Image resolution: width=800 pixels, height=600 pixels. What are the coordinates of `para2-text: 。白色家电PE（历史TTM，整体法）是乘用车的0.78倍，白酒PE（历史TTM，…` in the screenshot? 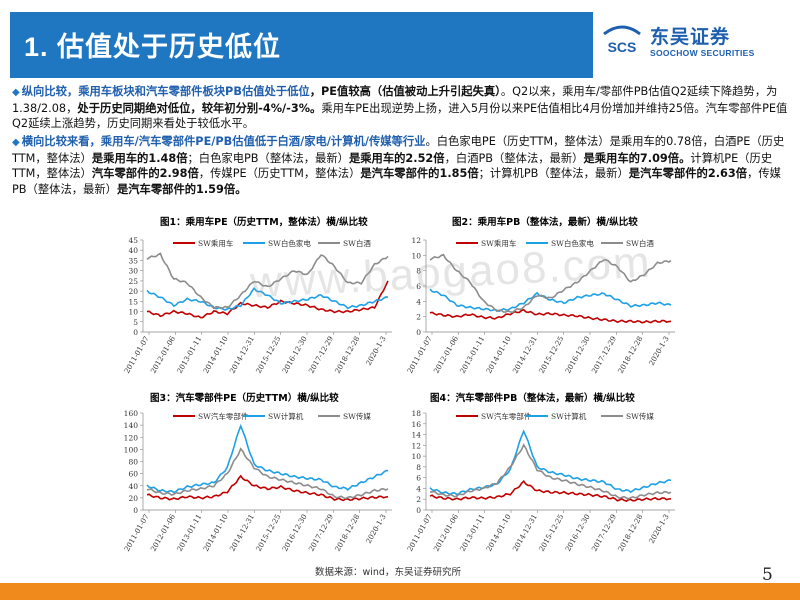 It's located at (398, 150).